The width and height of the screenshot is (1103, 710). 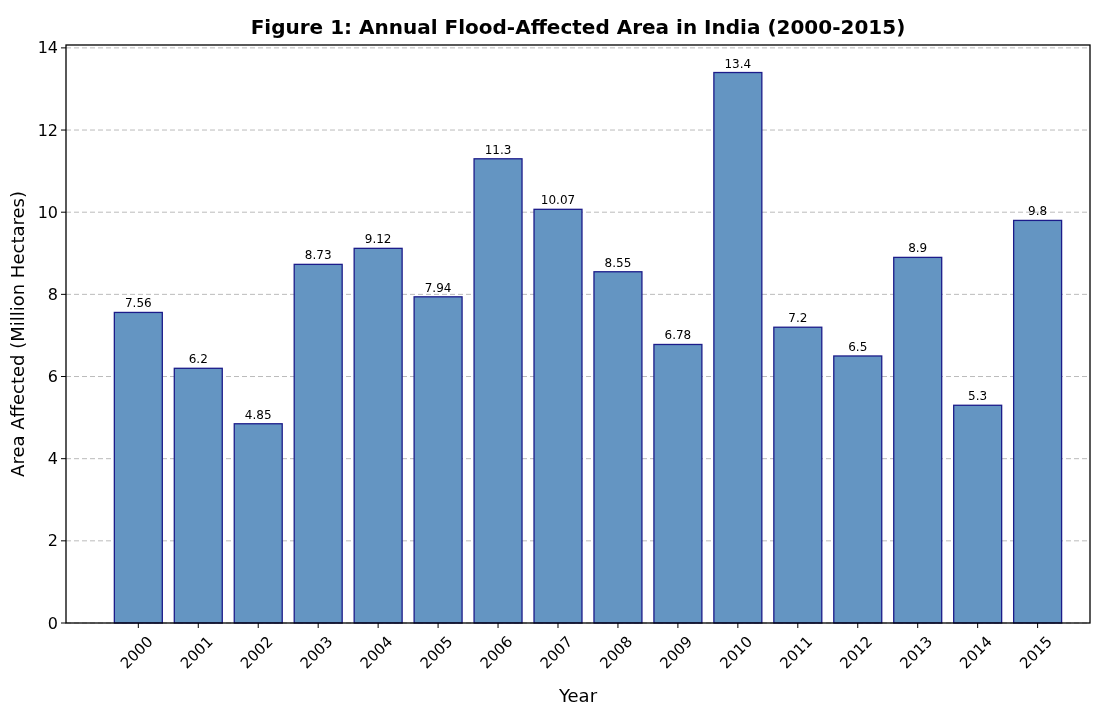 I want to click on data-label: 11.3, so click(x=498, y=149).